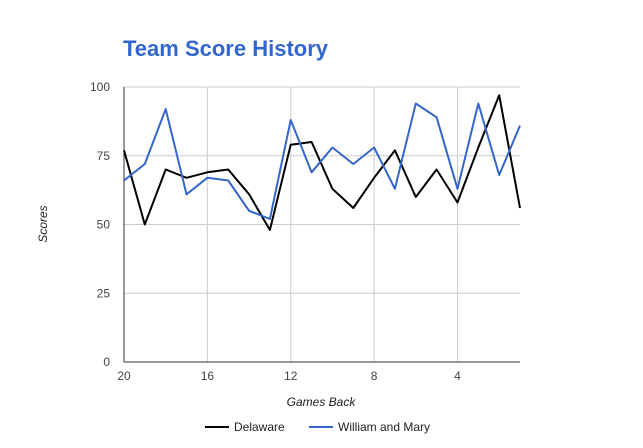 The height and width of the screenshot is (448, 643). I want to click on y-tick-label-0: 0, so click(106, 362).